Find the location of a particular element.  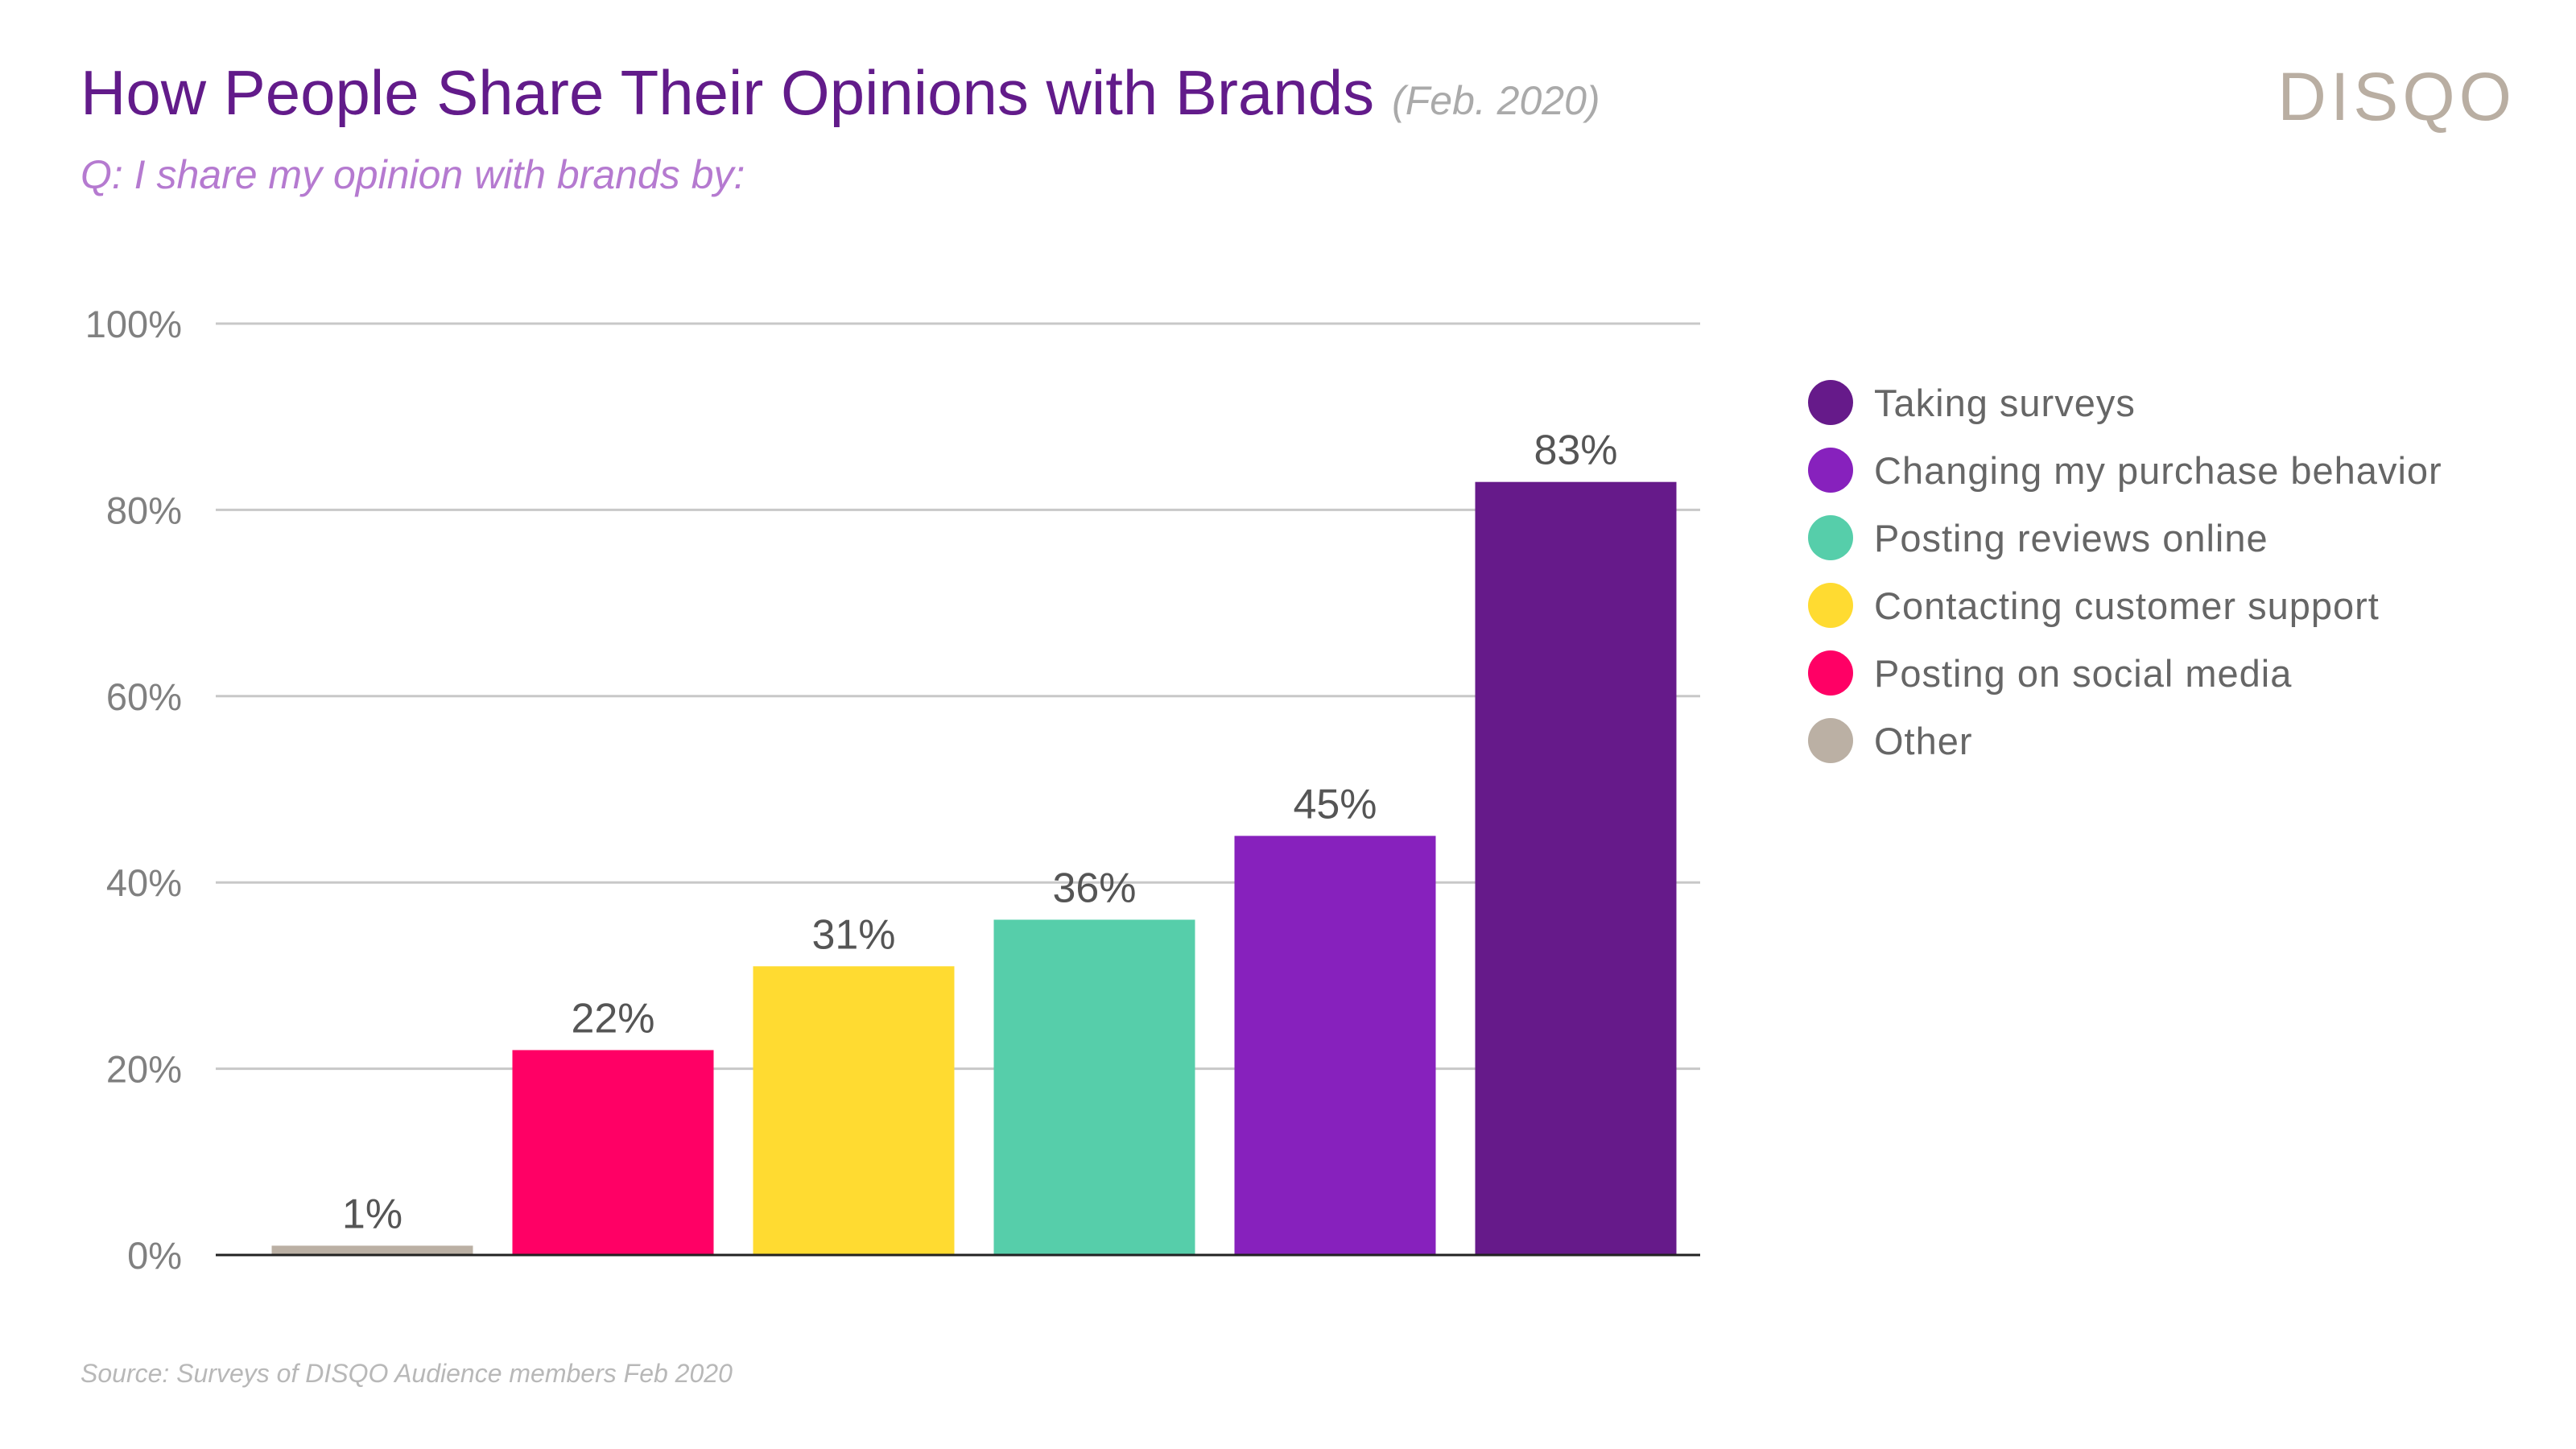

legend-label: Contacting customer support is located at coordinates (2127, 605).